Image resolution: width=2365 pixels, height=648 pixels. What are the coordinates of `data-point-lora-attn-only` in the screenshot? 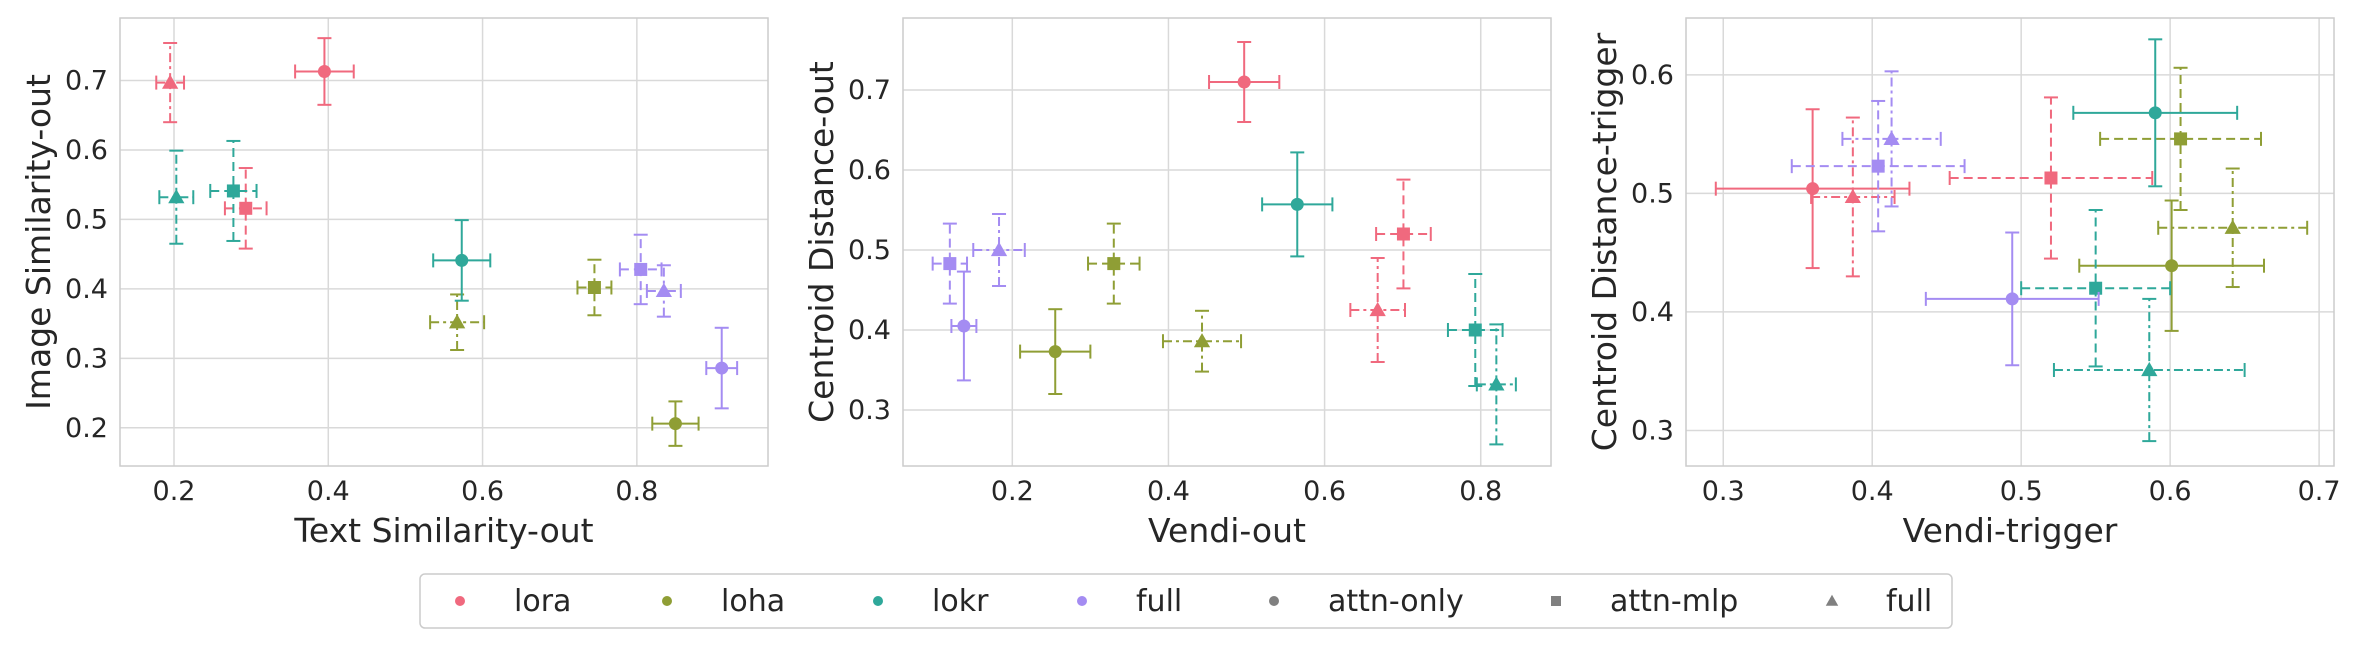 It's located at (324, 71).